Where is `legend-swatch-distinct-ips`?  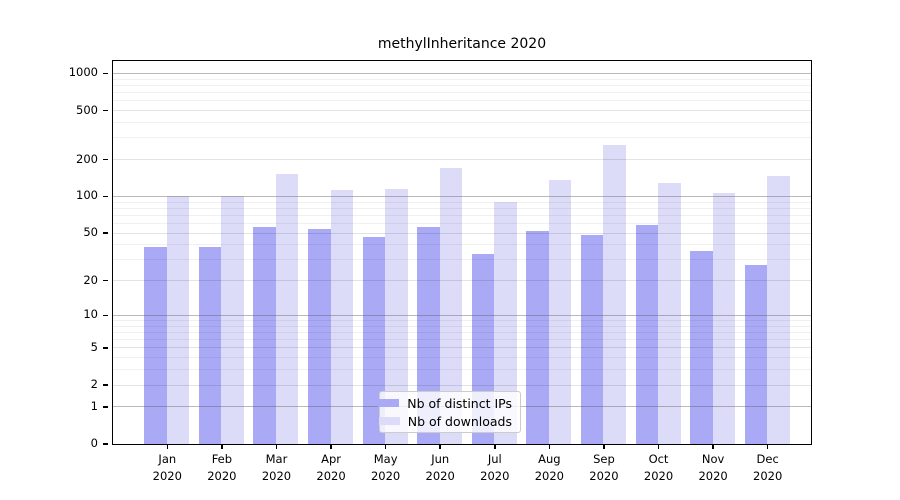 legend-swatch-distinct-ips is located at coordinates (389, 403).